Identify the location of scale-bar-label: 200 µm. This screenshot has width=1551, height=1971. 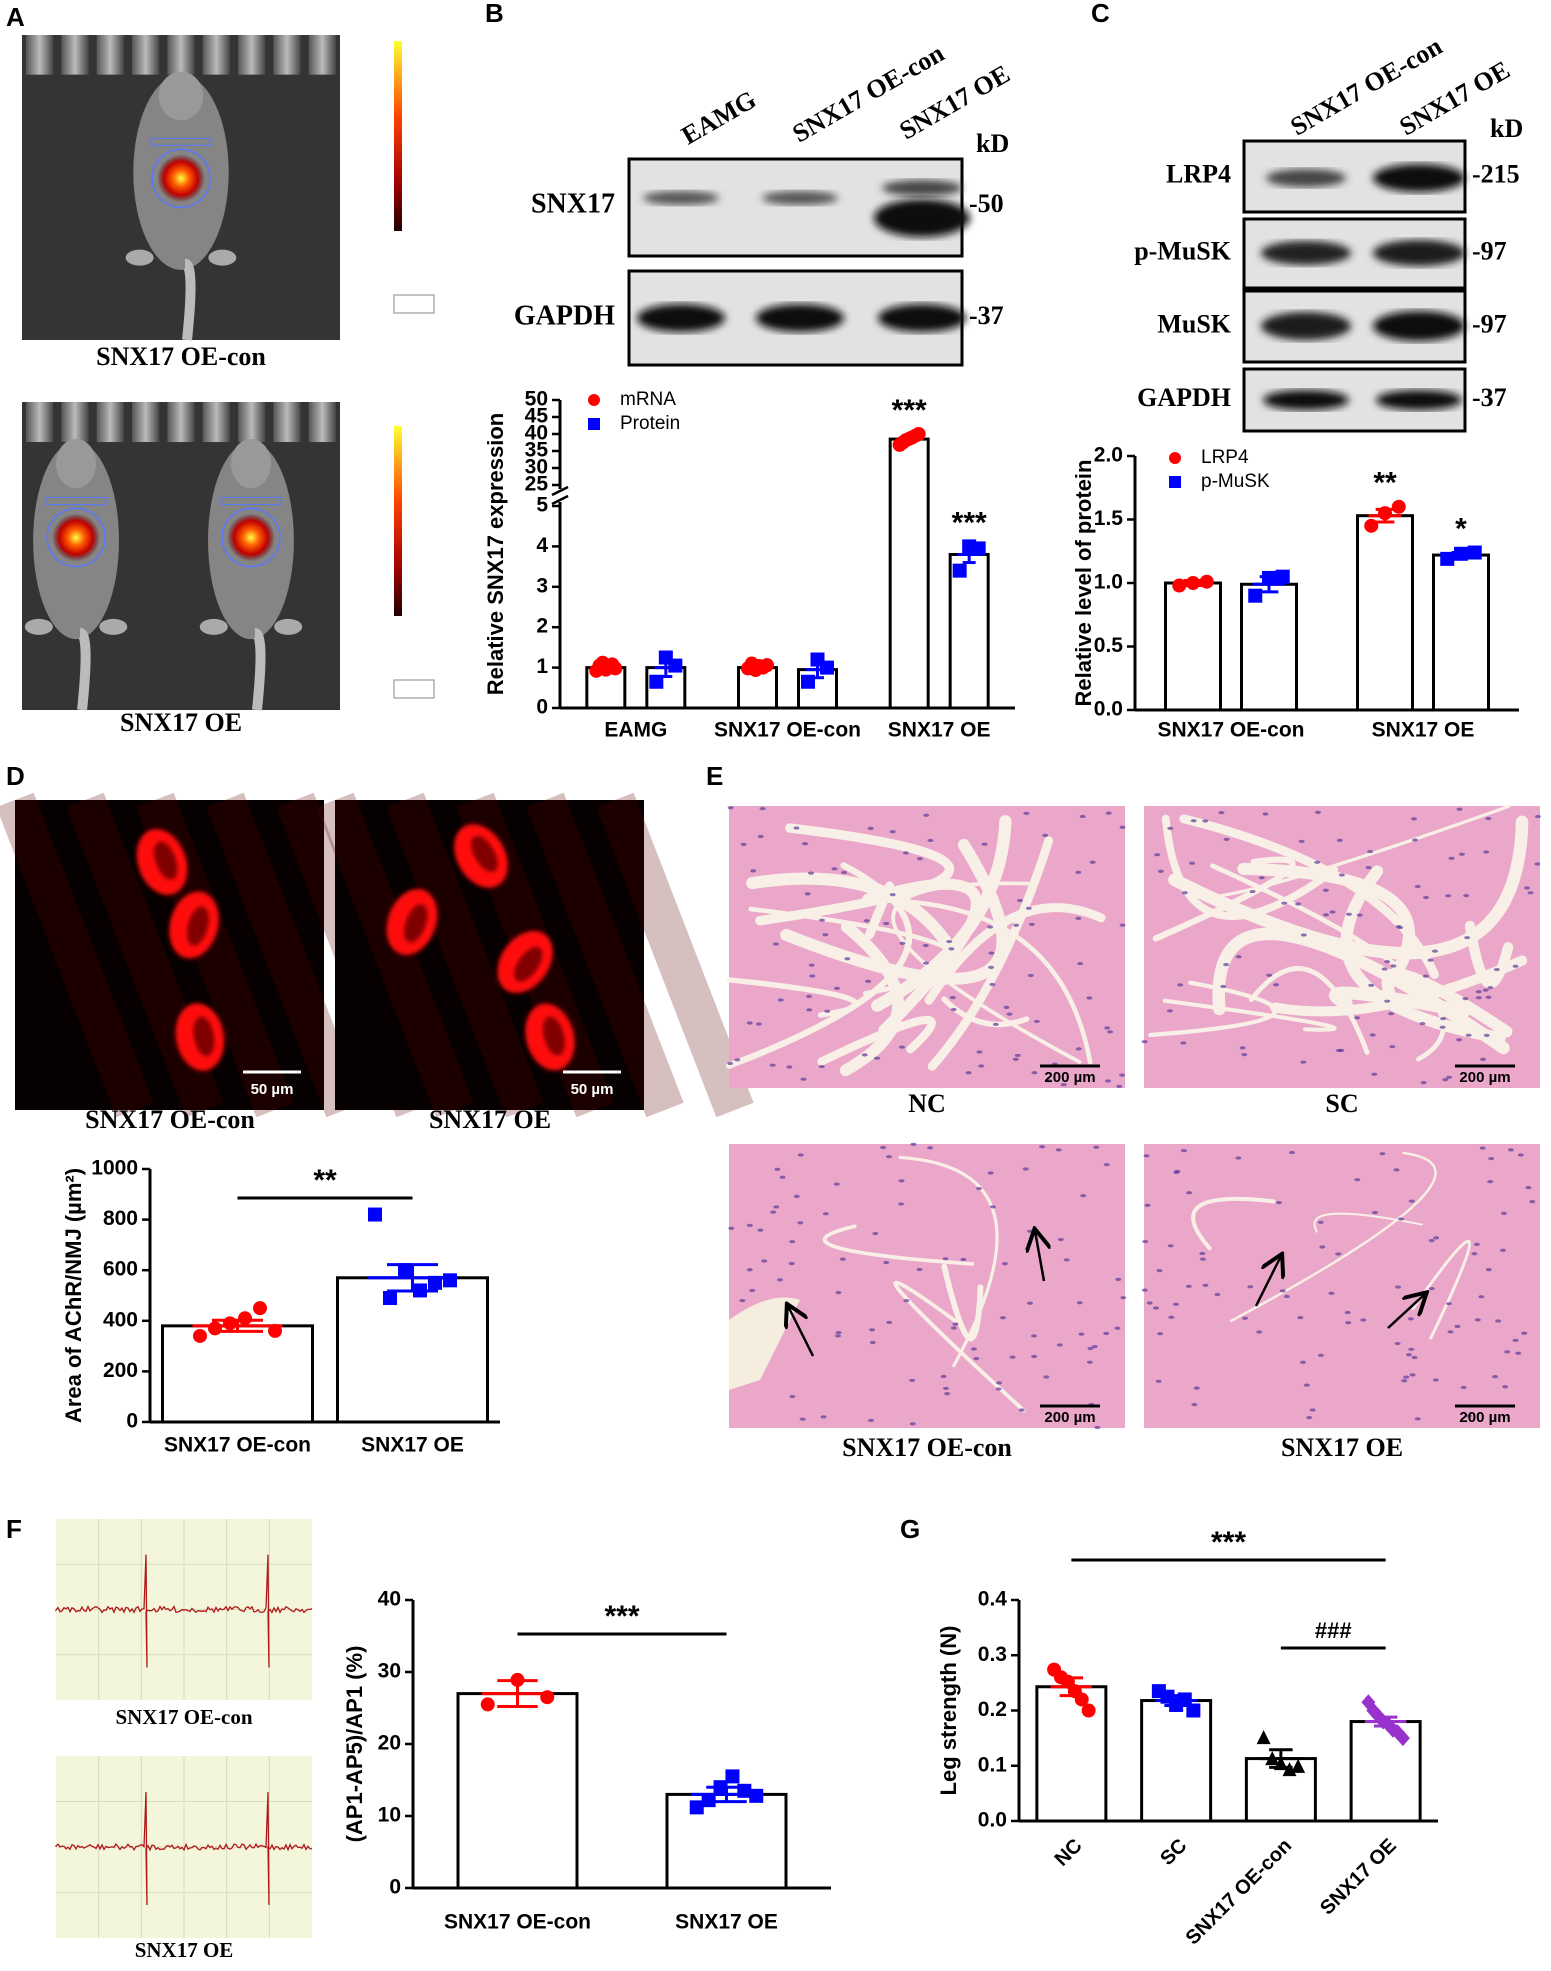
(1484, 1417).